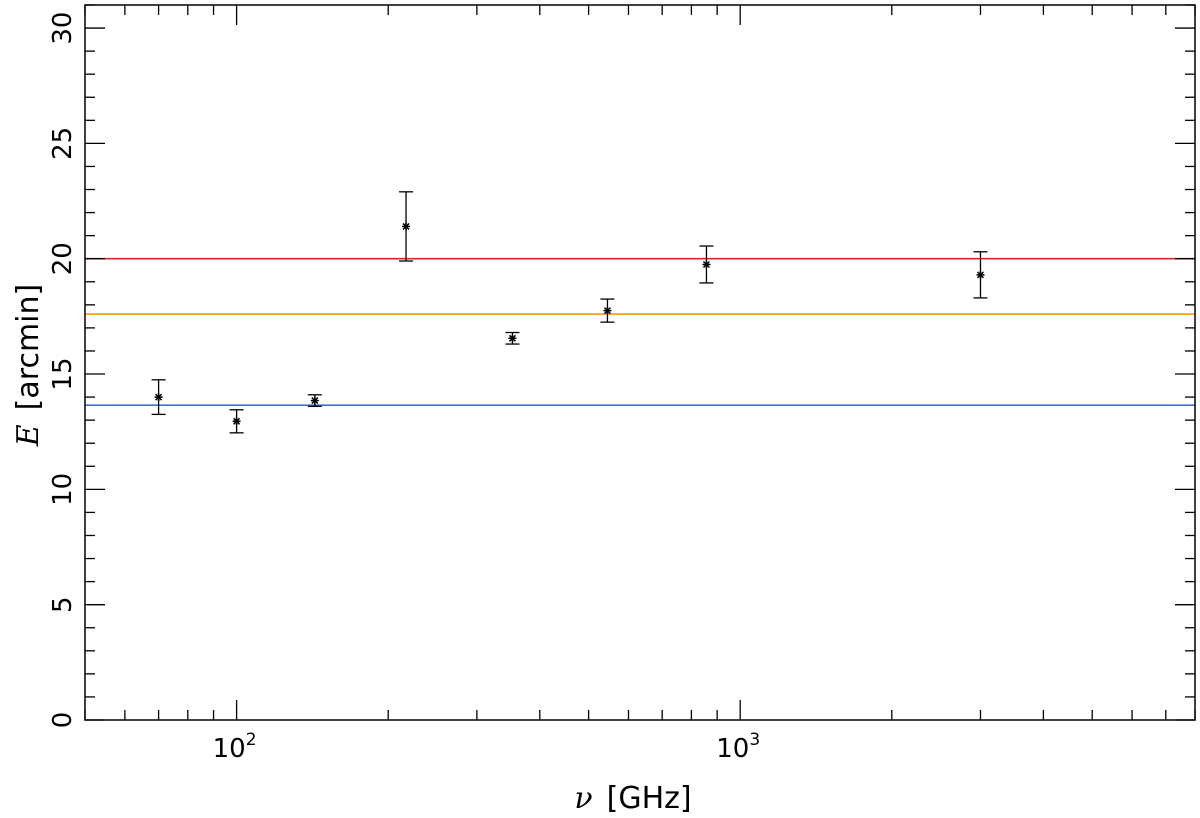 The image size is (1200, 818). I want to click on x-tick-label: 102, so click(235, 747).